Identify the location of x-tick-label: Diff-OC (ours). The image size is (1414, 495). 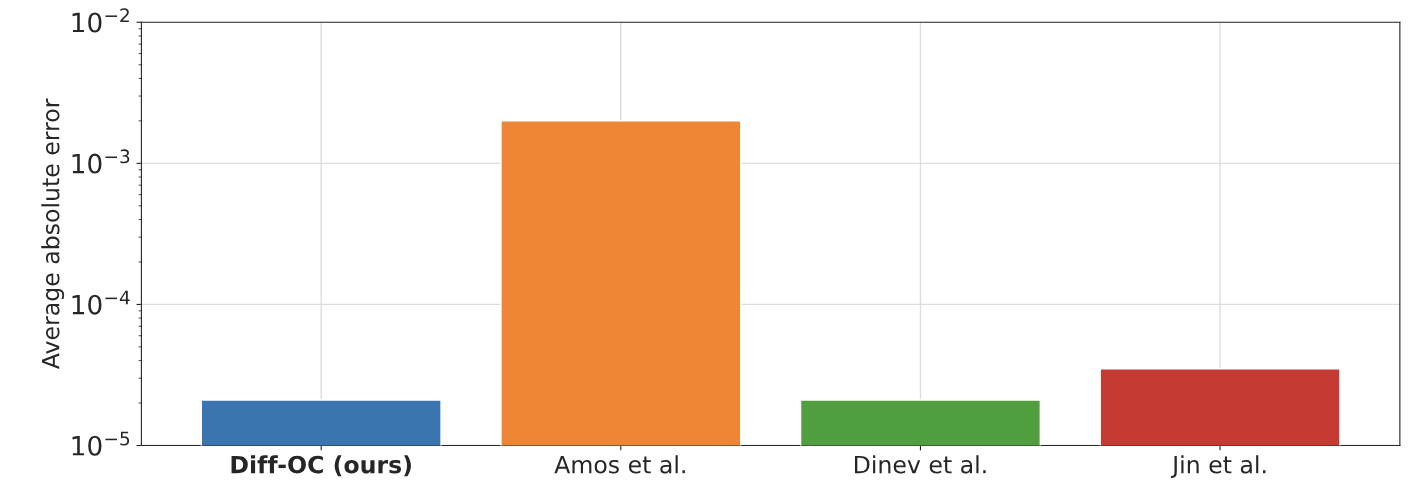
(321, 466).